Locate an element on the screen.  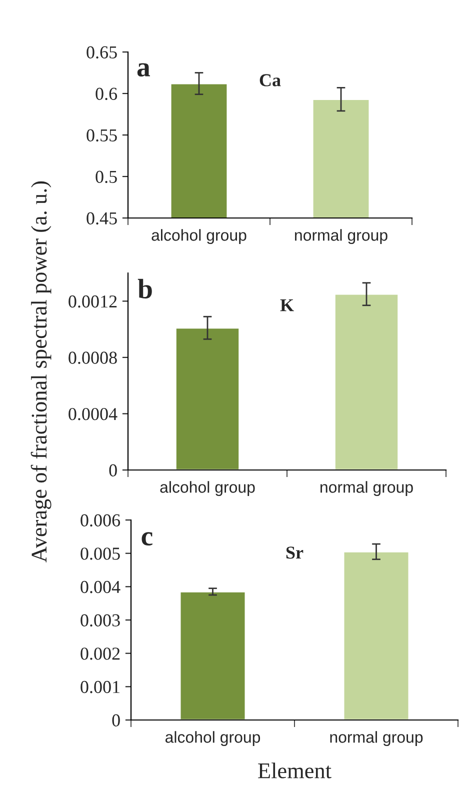
y-tick-label: 0.002 is located at coordinates (100, 654).